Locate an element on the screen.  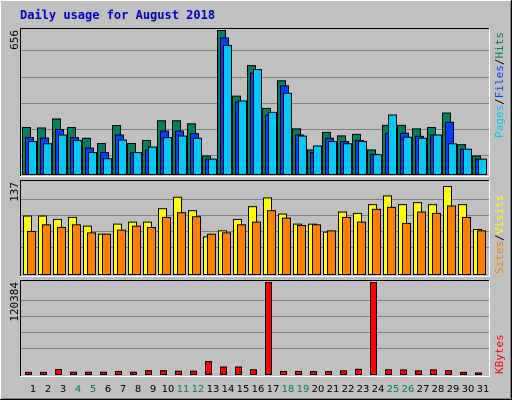
x-tick-label: 6 is located at coordinates (108, 389).